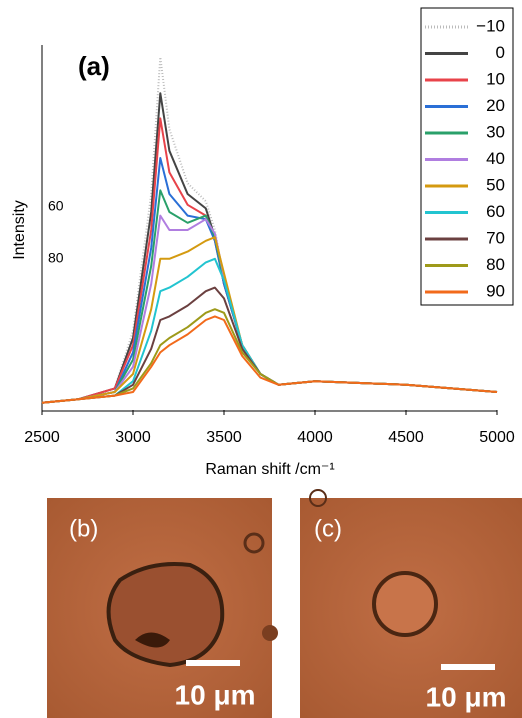 The width and height of the screenshot is (522, 718). What do you see at coordinates (42, 437) in the screenshot?
I see `x-tick-label: 2500` at bounding box center [42, 437].